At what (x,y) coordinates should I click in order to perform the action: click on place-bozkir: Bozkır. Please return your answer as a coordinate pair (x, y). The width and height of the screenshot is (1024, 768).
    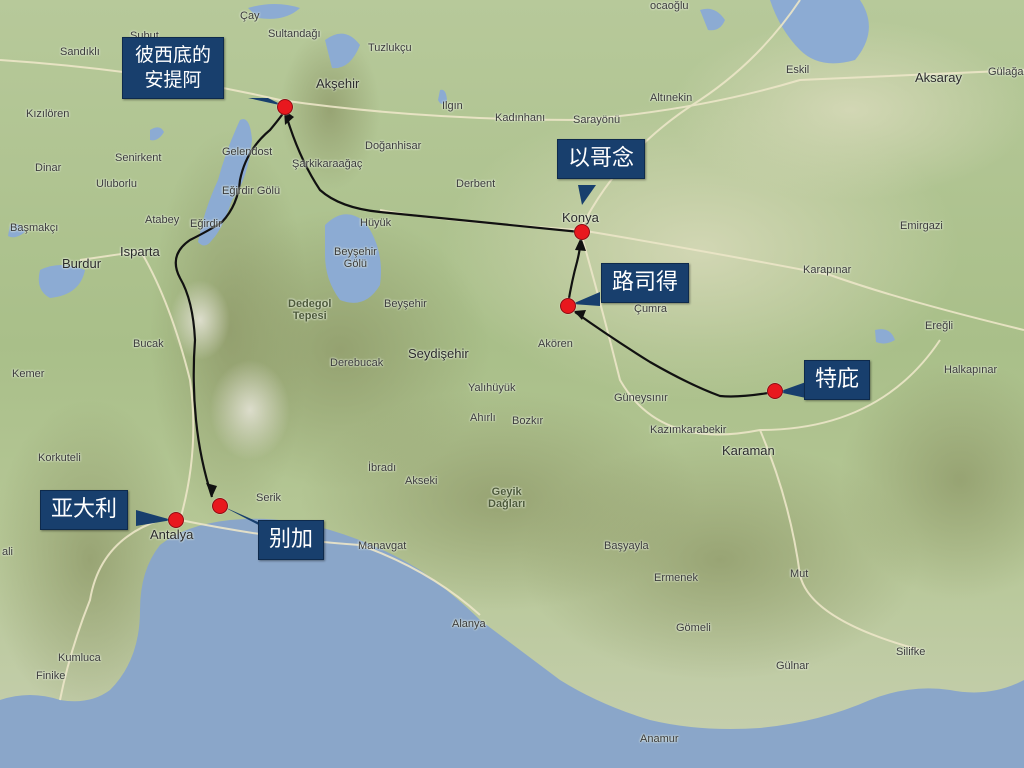
    Looking at the image, I should click on (528, 421).